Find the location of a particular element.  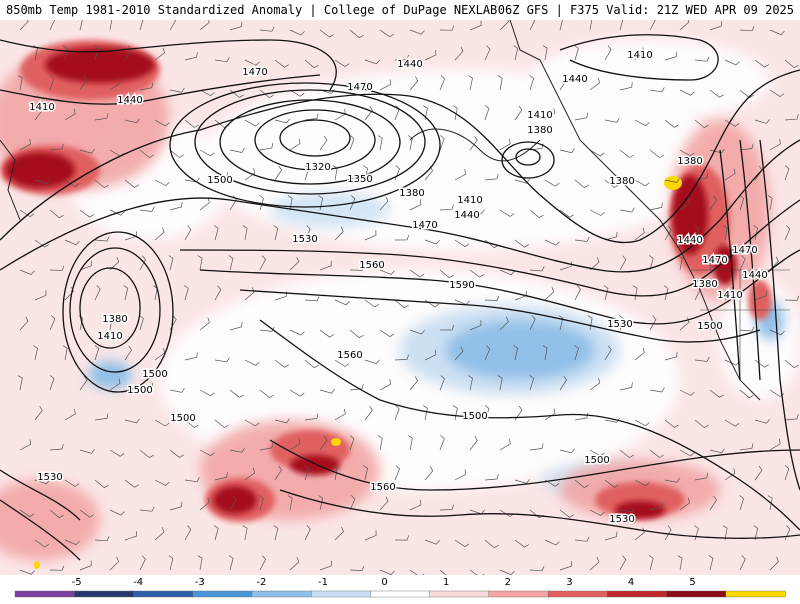

contour-label: 1350 is located at coordinates (359, 179).